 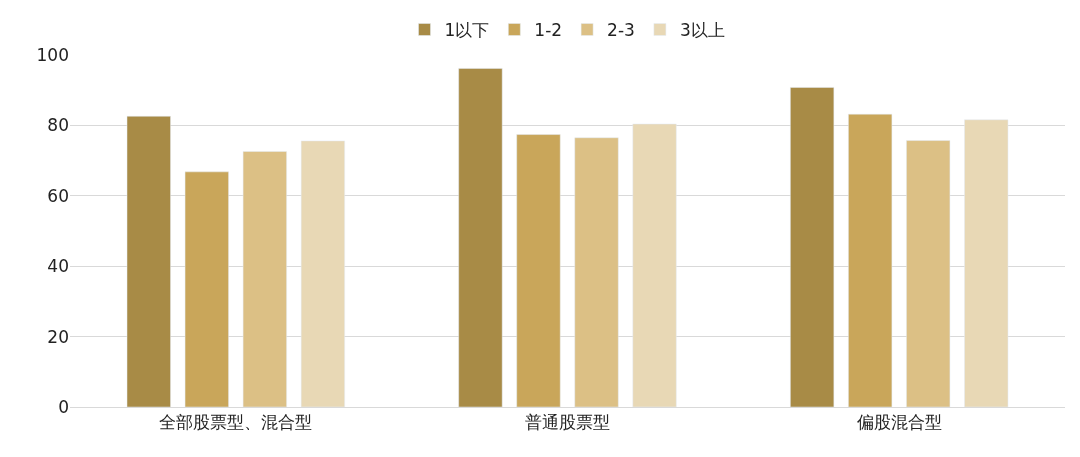 What do you see at coordinates (548, 30) in the screenshot?
I see `legend-label: 1-2` at bounding box center [548, 30].